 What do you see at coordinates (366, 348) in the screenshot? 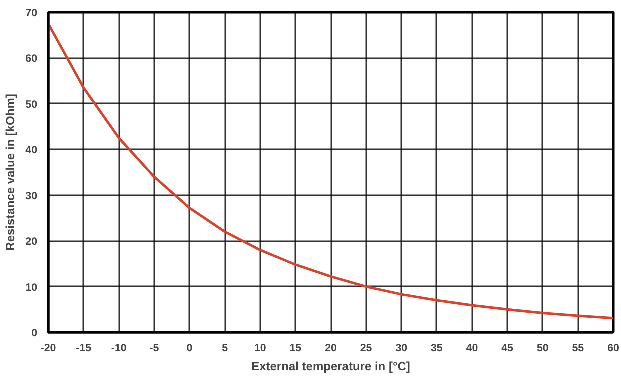
I see `x-tick-label: 25` at bounding box center [366, 348].